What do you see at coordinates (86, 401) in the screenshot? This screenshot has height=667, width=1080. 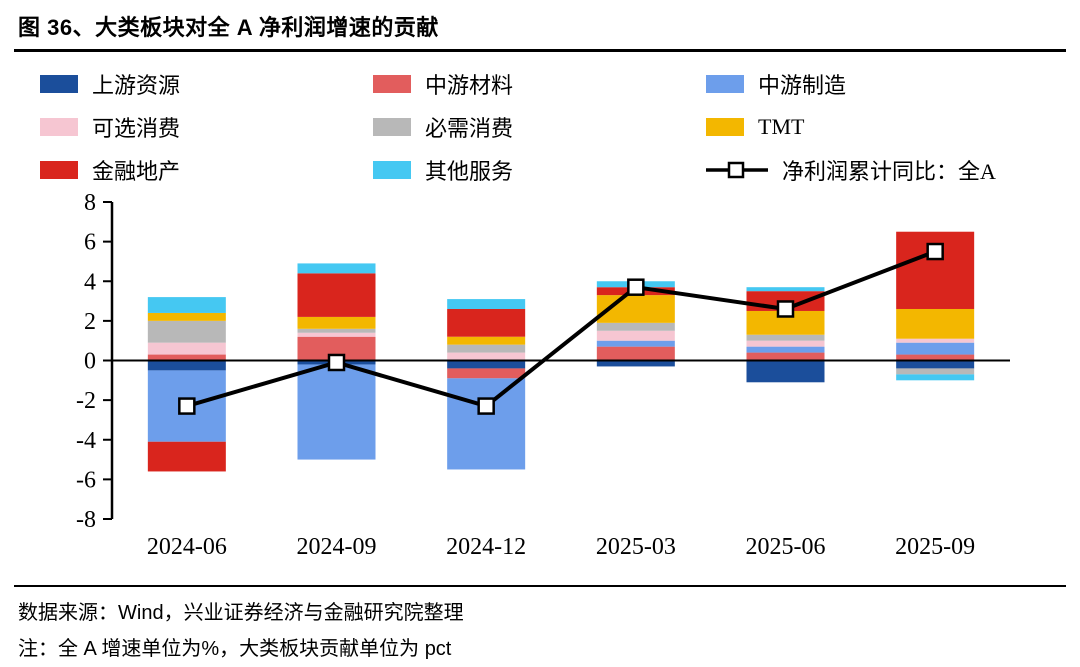 I see `y-axis-label: -2` at bounding box center [86, 401].